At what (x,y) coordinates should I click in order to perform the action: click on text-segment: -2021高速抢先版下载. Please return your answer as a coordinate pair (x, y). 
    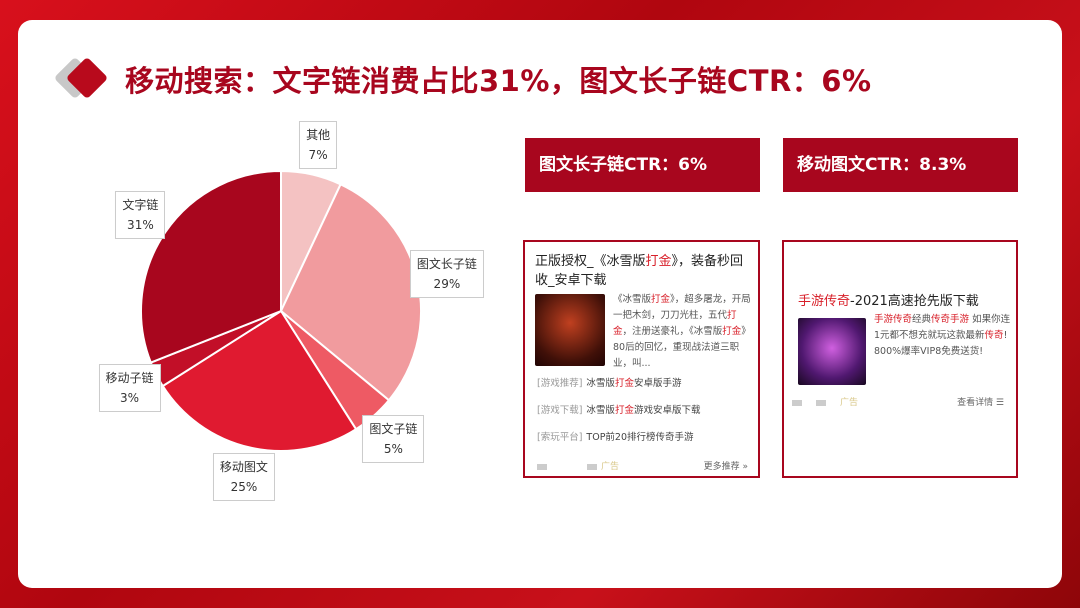
    Looking at the image, I should click on (914, 301).